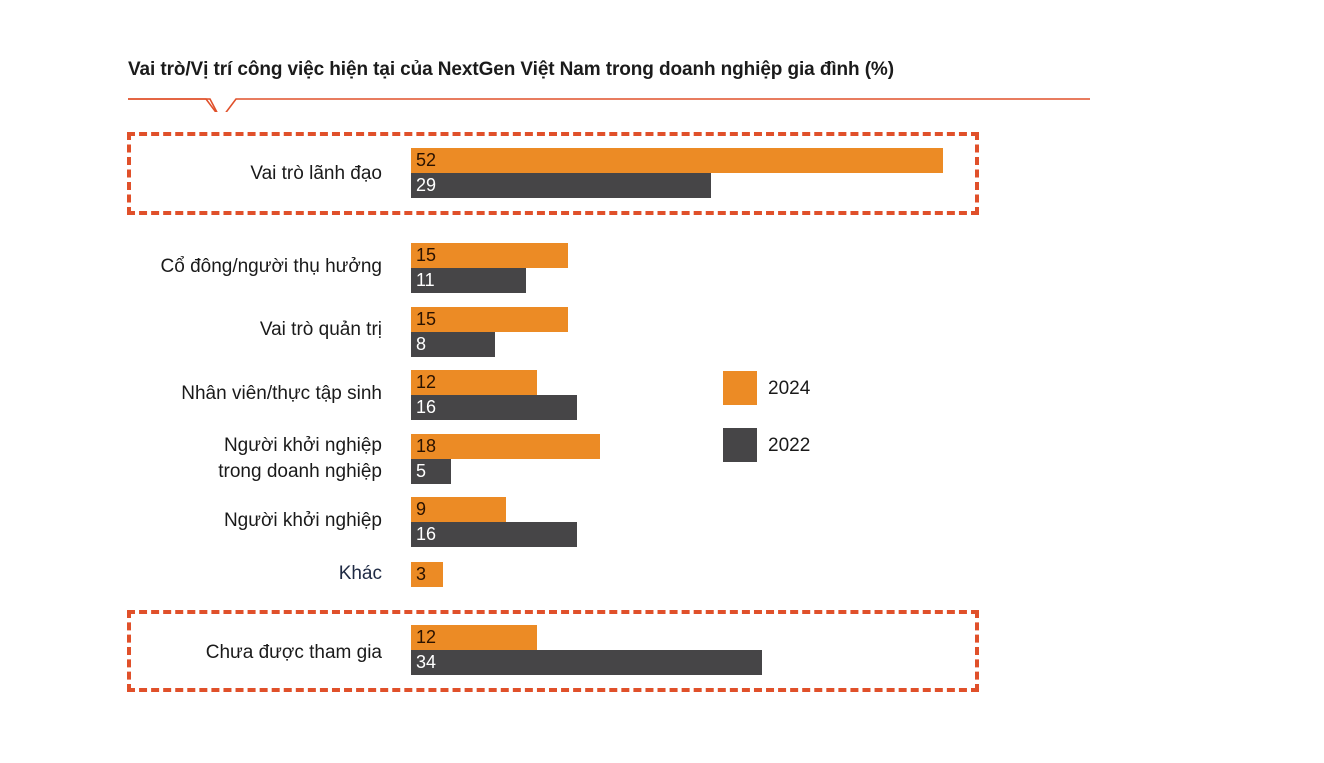  I want to click on category-label-line2: trong doanh nghiệp, so click(300, 471).